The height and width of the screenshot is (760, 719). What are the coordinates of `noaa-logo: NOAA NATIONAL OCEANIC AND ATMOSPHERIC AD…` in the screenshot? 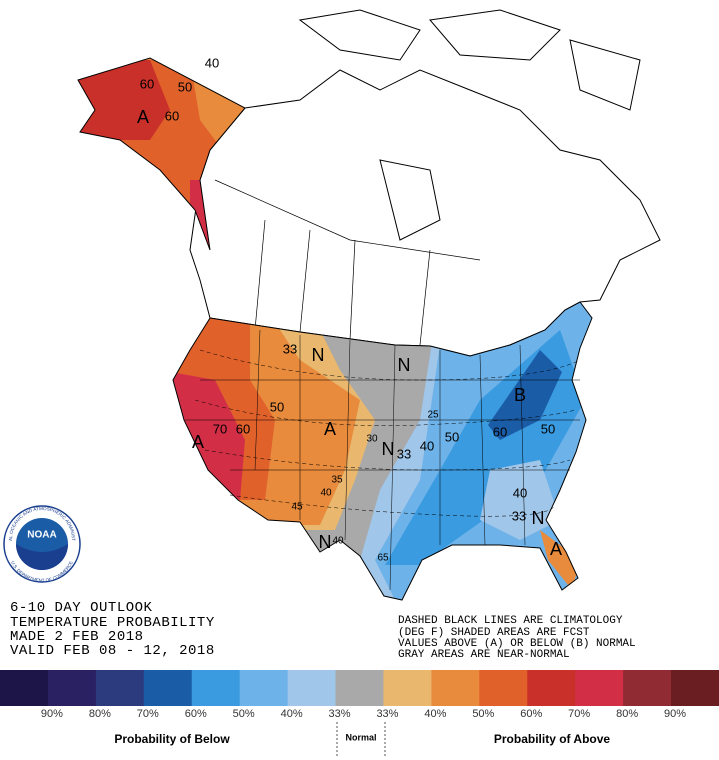 It's located at (40, 291).